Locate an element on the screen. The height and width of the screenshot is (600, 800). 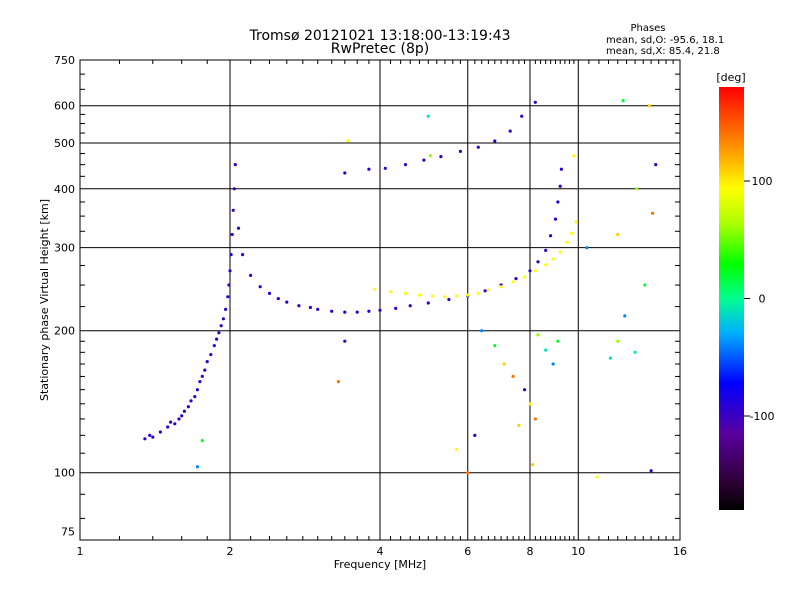
x-tick-label: 4 is located at coordinates (380, 551).